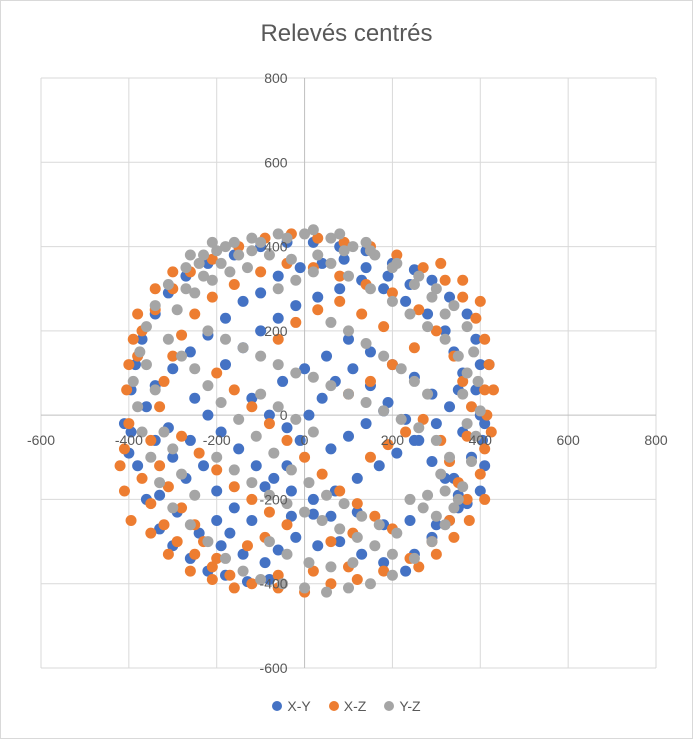 The height and width of the screenshot is (739, 693). Describe the element at coordinates (393, 440) in the screenshot. I see `x-tick-label: 200` at that location.